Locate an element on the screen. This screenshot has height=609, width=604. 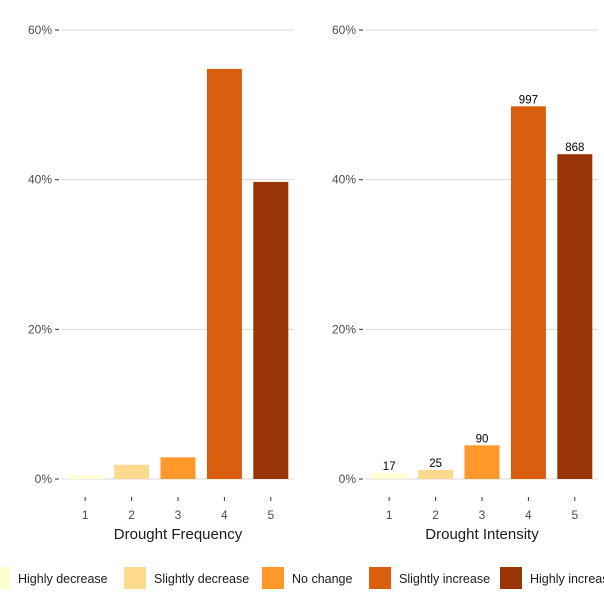
panel-0-xtick-label: 3 is located at coordinates (178, 515).